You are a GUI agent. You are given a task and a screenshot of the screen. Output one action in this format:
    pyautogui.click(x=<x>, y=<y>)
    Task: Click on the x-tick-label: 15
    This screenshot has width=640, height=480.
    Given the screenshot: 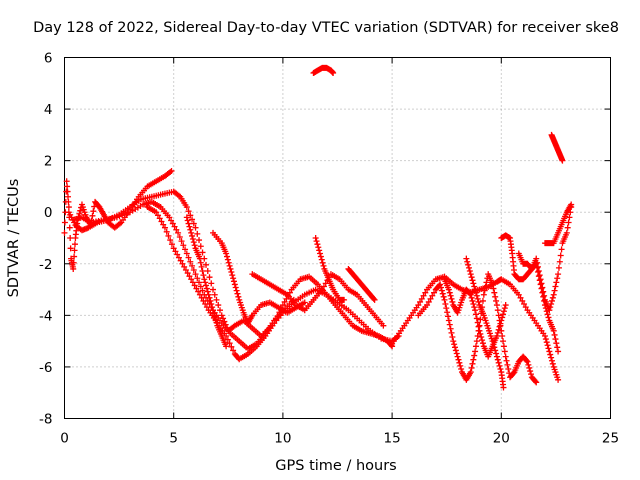 What is the action you would take?
    pyautogui.click(x=392, y=439)
    